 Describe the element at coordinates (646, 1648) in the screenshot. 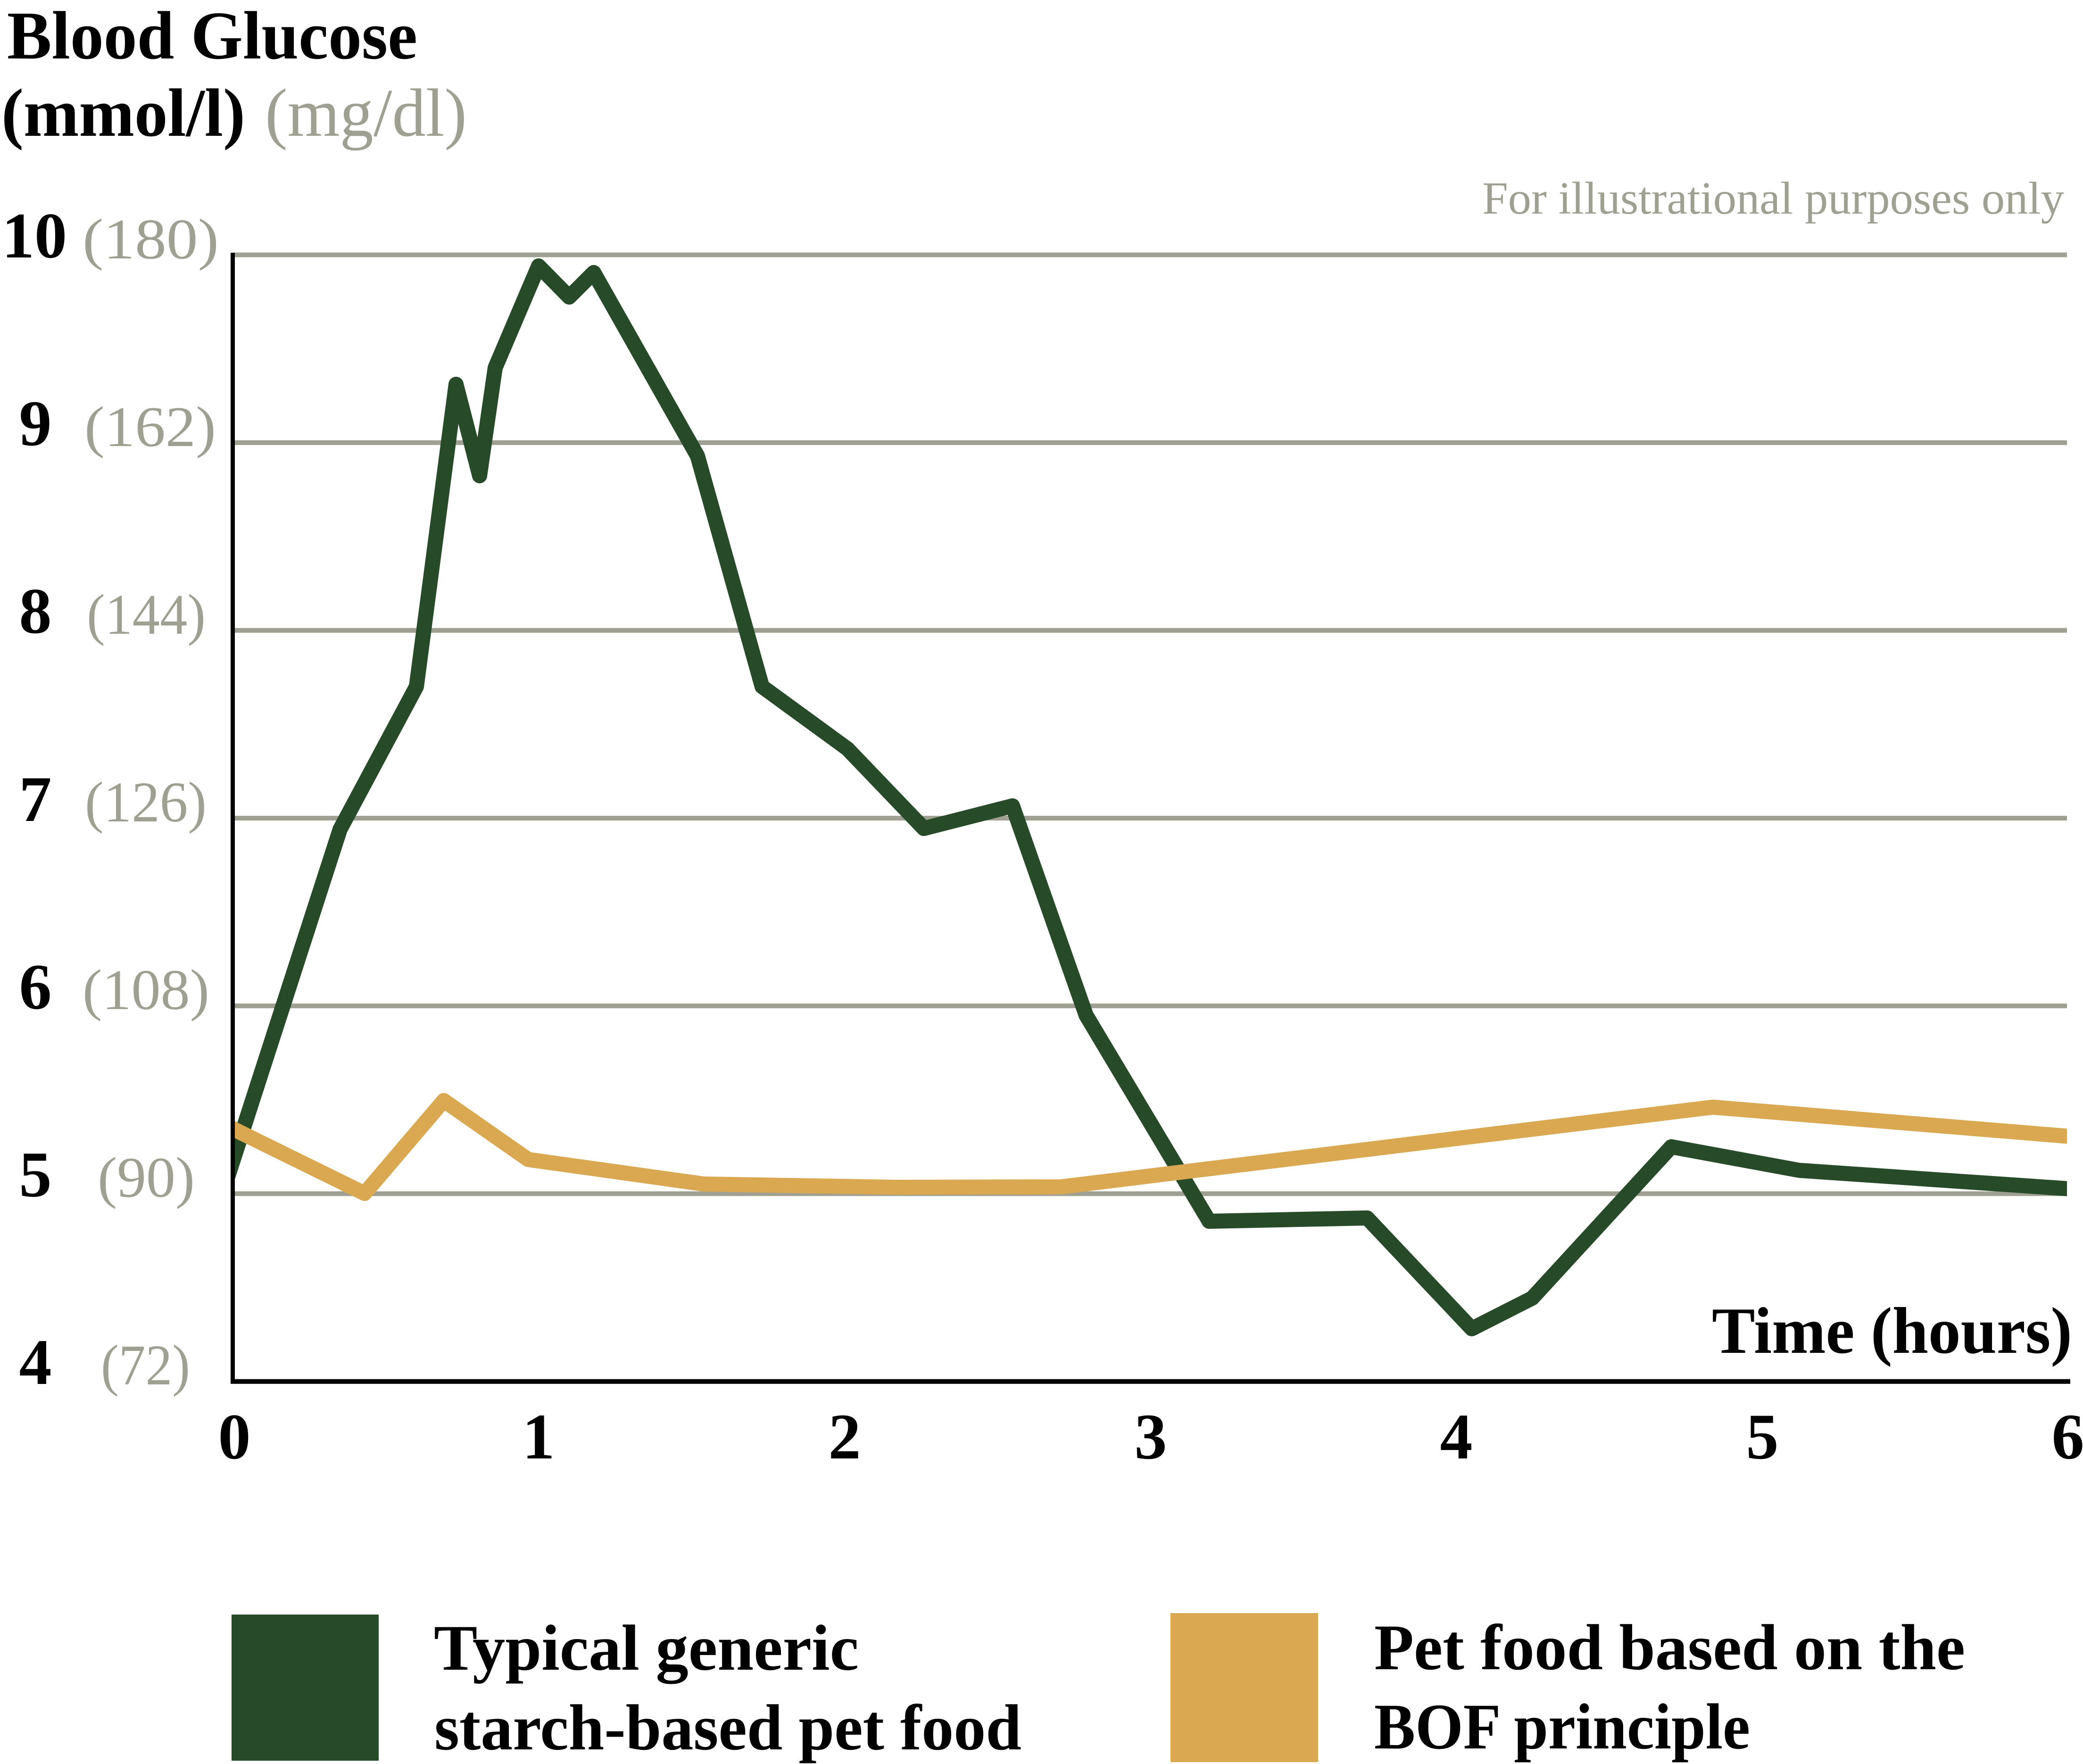

I see `svg-text: Typical generic` at that location.